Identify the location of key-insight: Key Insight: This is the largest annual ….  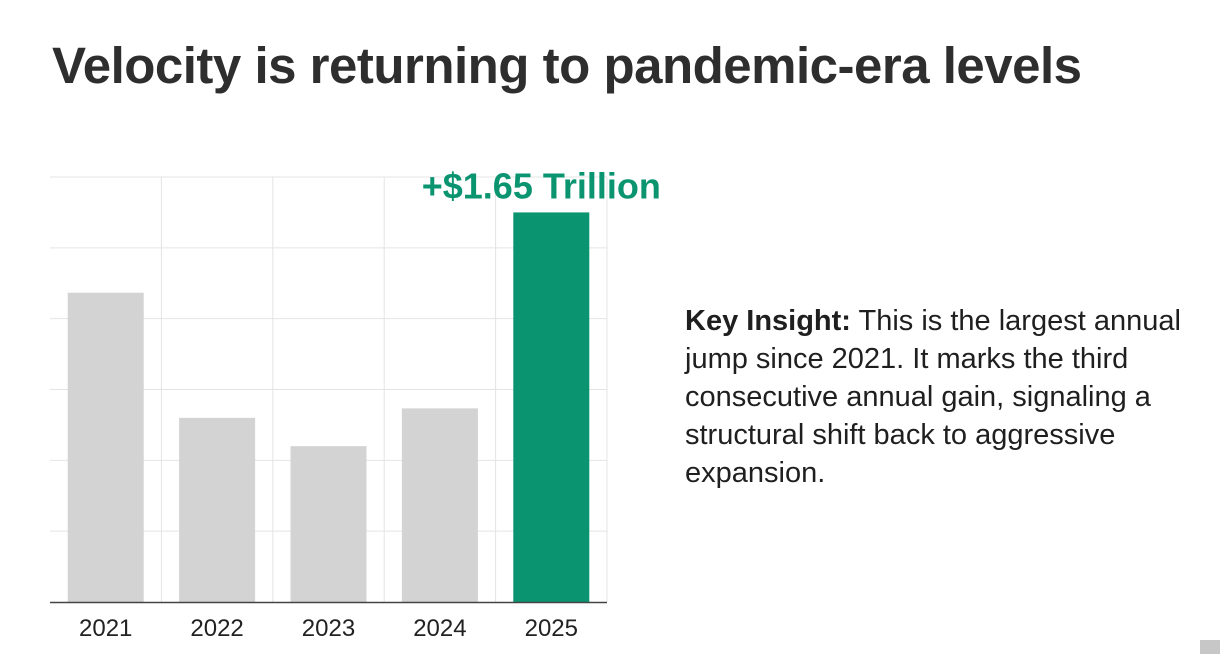
(940, 397).